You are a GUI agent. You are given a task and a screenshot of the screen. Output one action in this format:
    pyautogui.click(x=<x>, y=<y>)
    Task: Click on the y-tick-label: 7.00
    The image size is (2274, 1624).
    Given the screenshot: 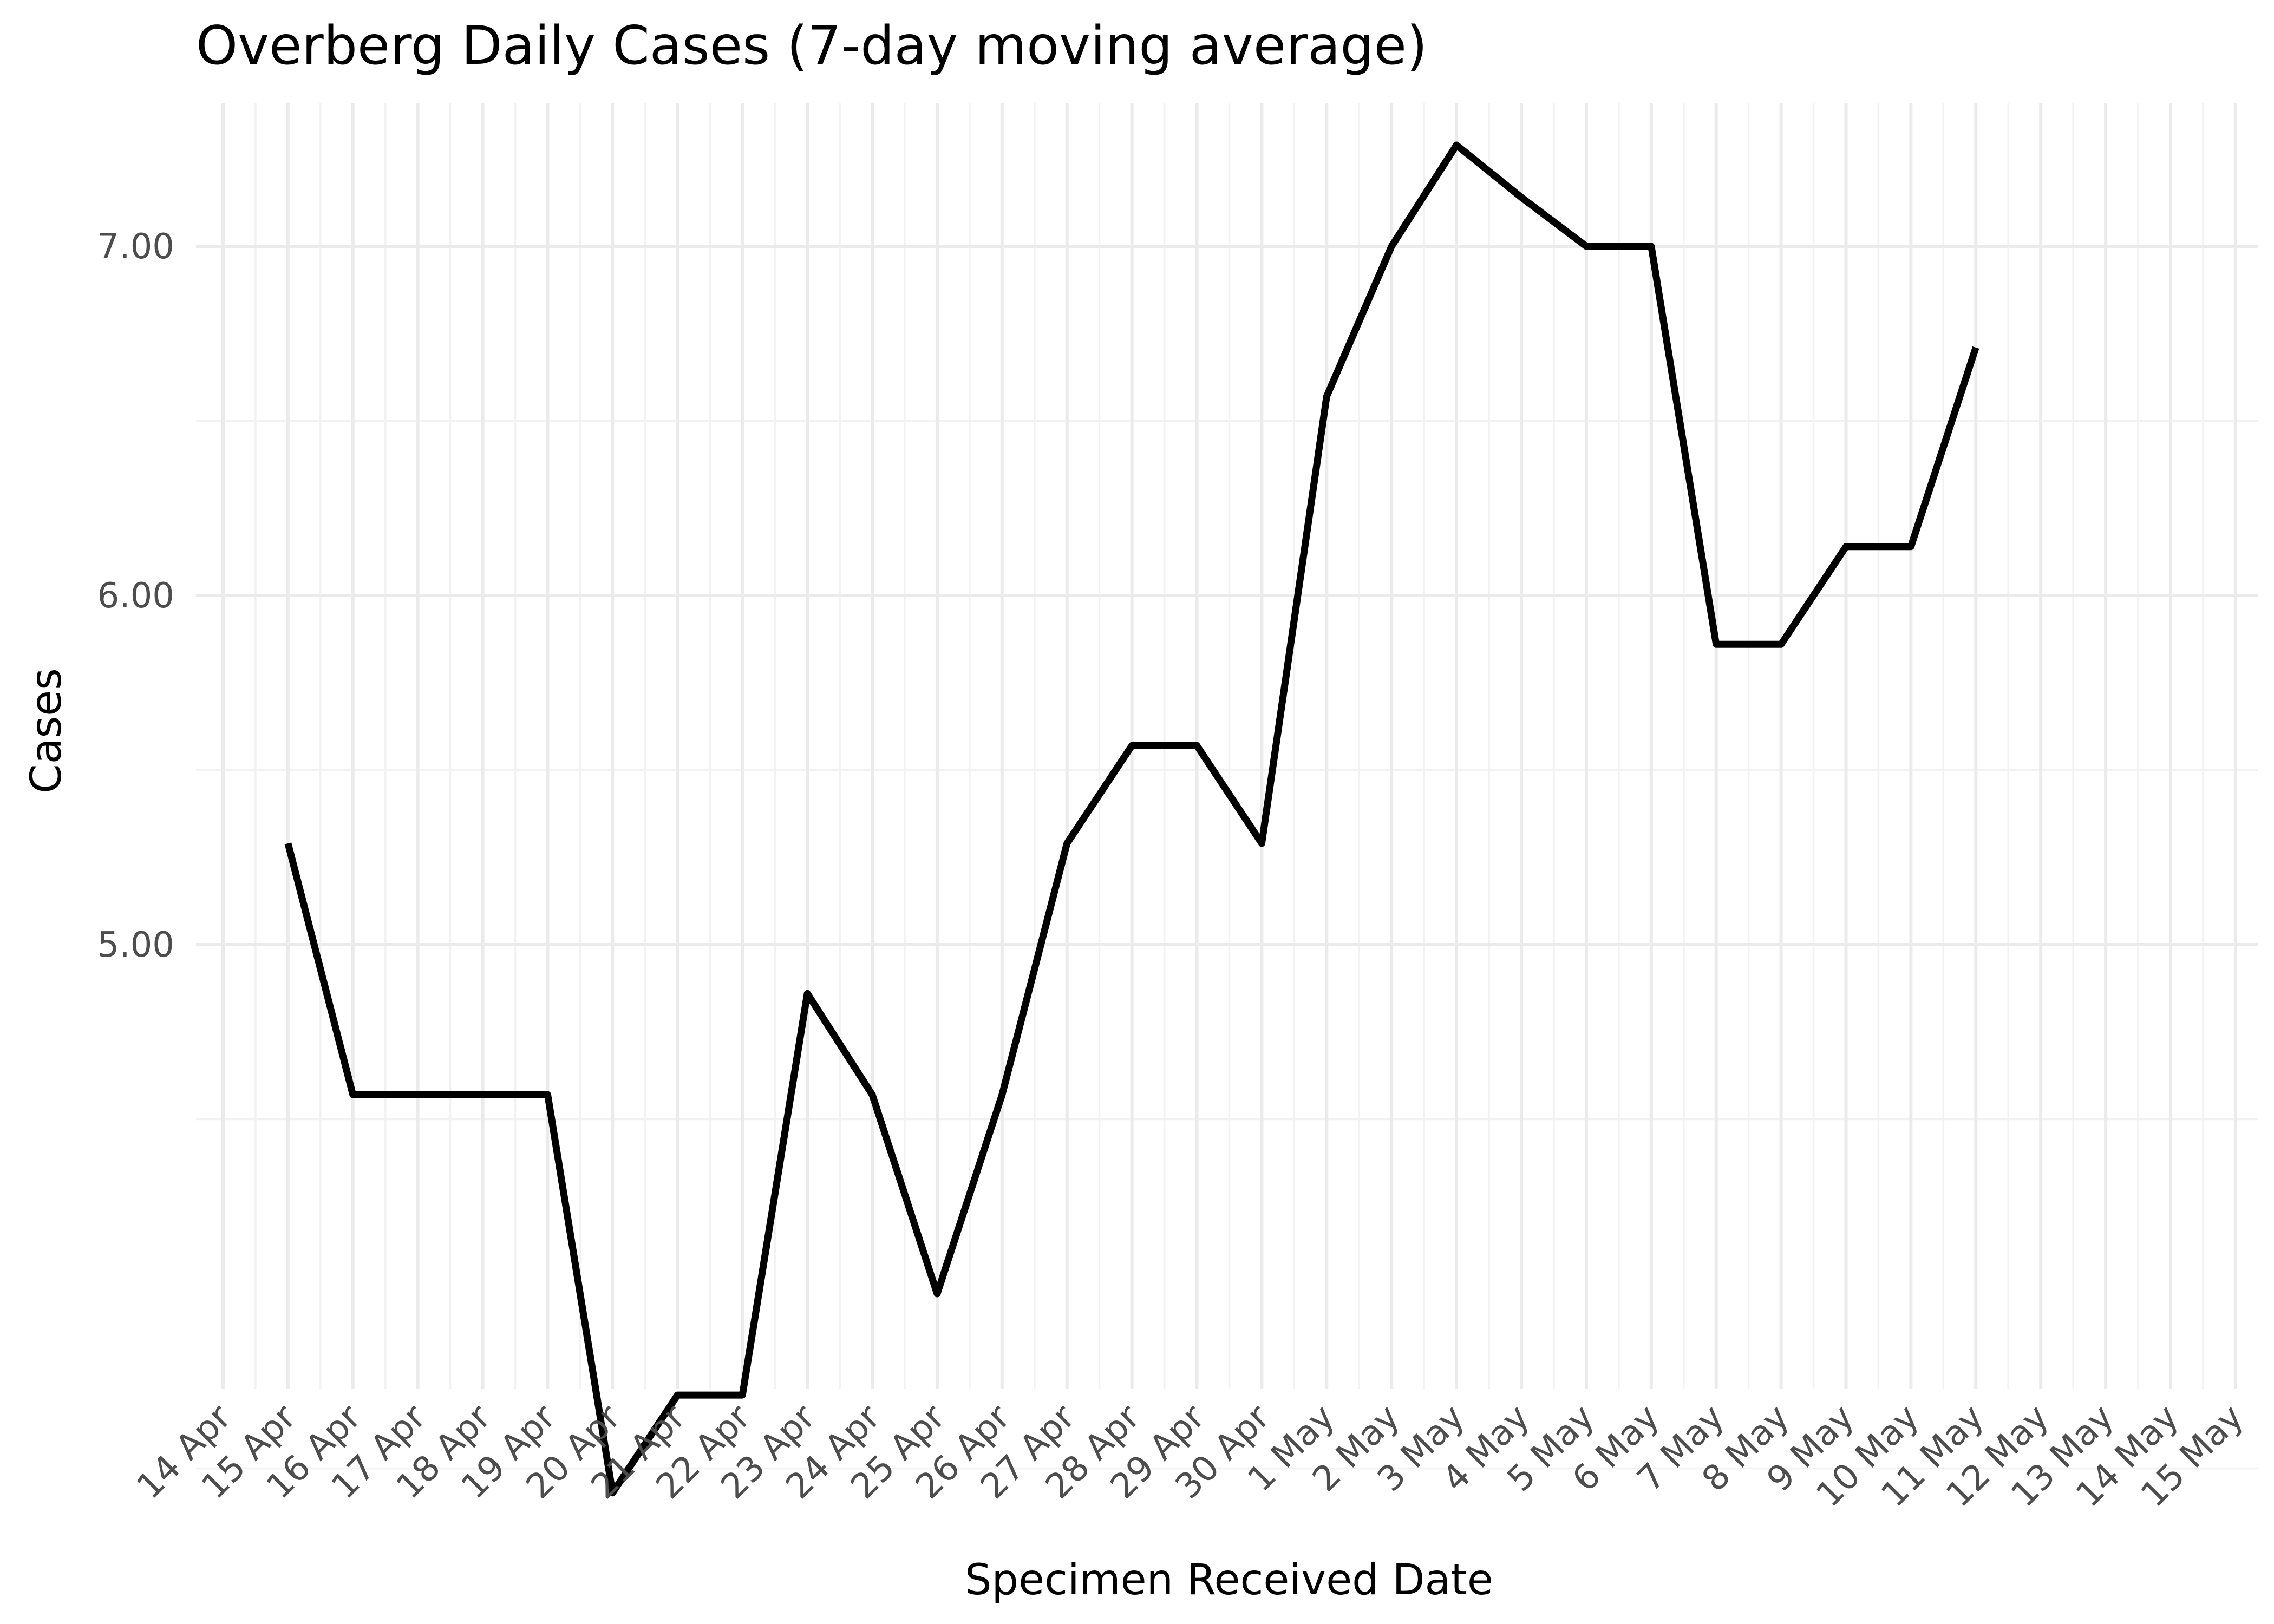 What is the action you would take?
    pyautogui.click(x=136, y=247)
    